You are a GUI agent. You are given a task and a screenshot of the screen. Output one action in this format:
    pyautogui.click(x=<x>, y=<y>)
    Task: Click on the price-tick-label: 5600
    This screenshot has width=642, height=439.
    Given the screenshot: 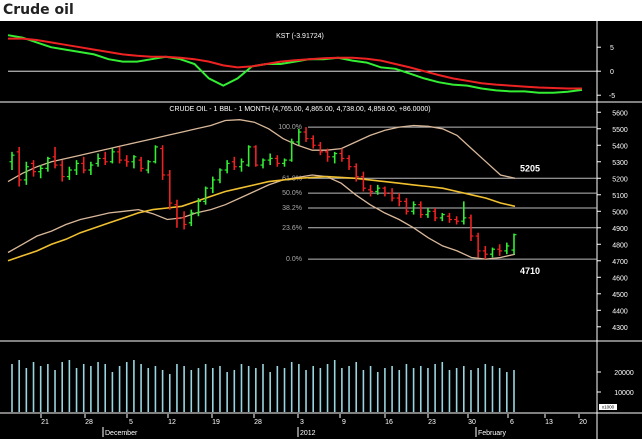 What is the action you would take?
    pyautogui.click(x=620, y=113)
    